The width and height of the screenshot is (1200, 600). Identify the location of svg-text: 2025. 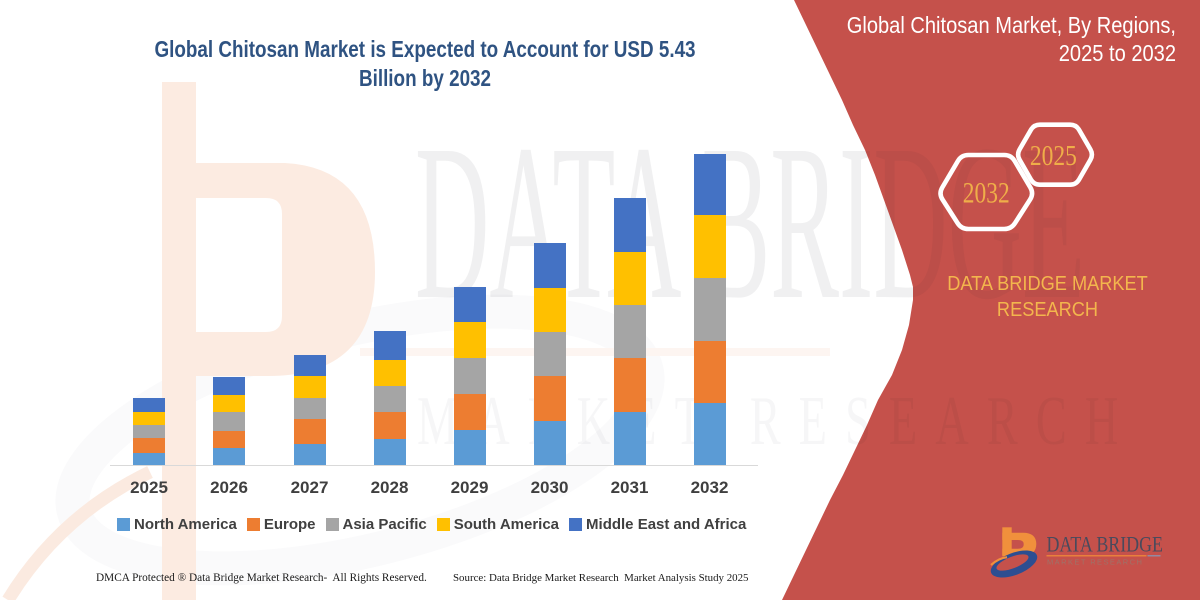
(1053, 156).